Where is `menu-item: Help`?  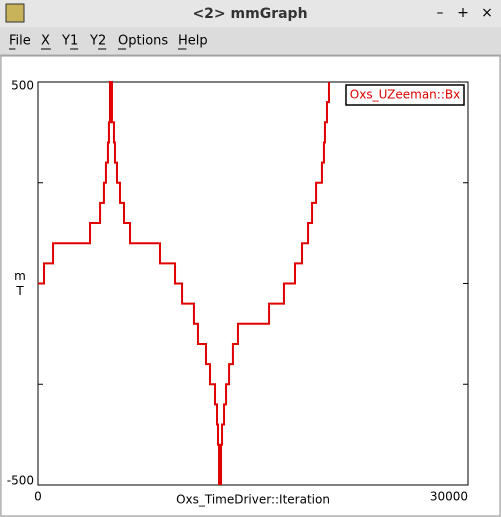 menu-item: Help is located at coordinates (193, 41).